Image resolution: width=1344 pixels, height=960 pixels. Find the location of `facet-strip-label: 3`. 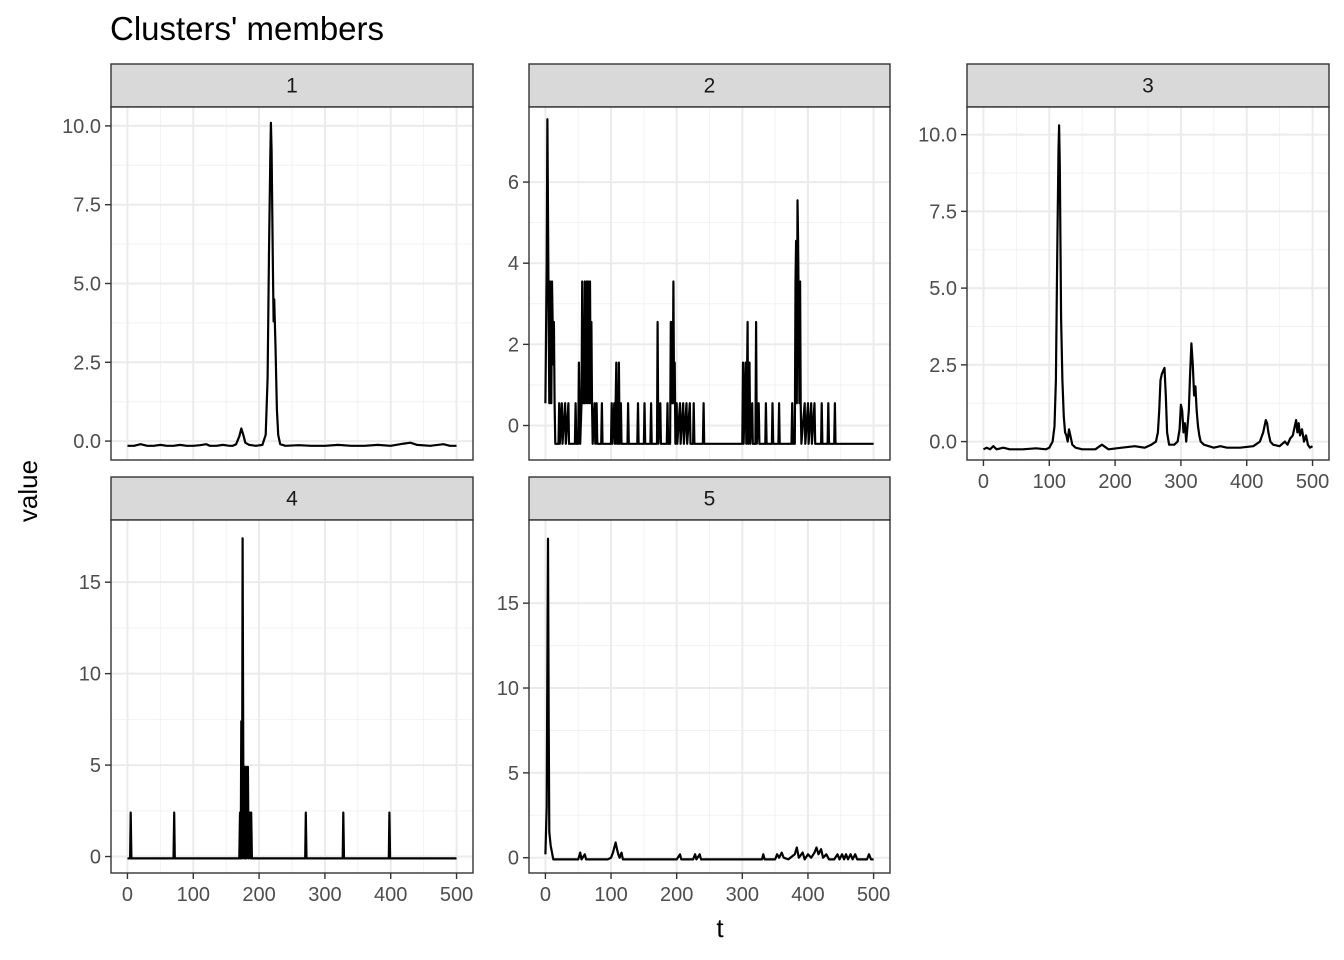

facet-strip-label: 3 is located at coordinates (1148, 86).